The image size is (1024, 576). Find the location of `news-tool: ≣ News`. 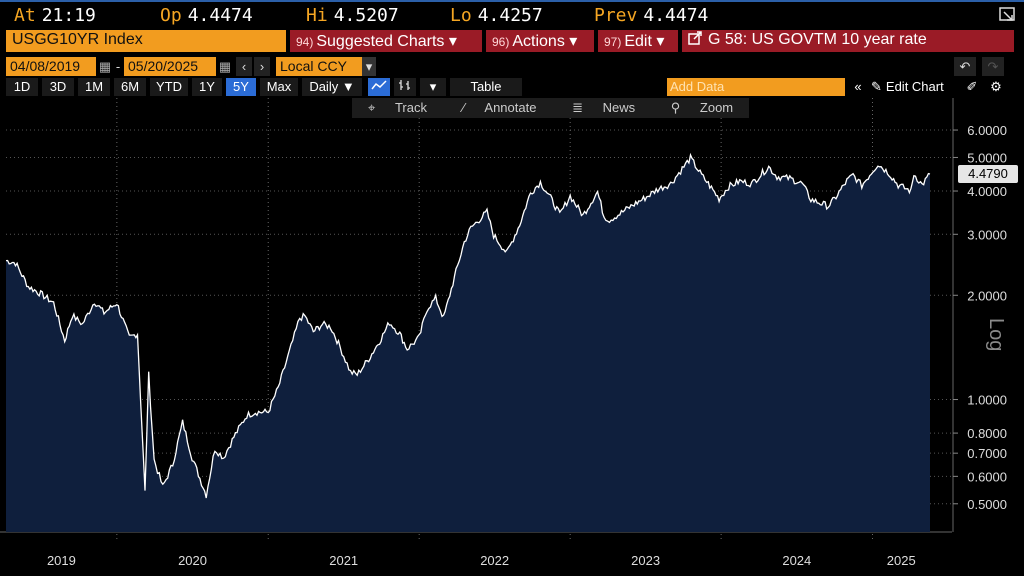

news-tool: ≣ News is located at coordinates (603, 108).